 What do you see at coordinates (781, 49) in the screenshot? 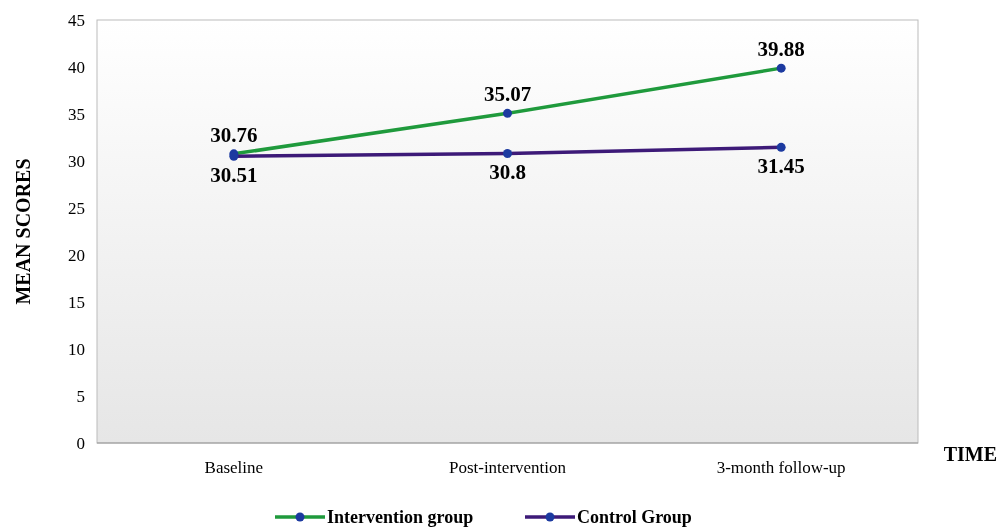
I see `data-label: 39.88` at bounding box center [781, 49].